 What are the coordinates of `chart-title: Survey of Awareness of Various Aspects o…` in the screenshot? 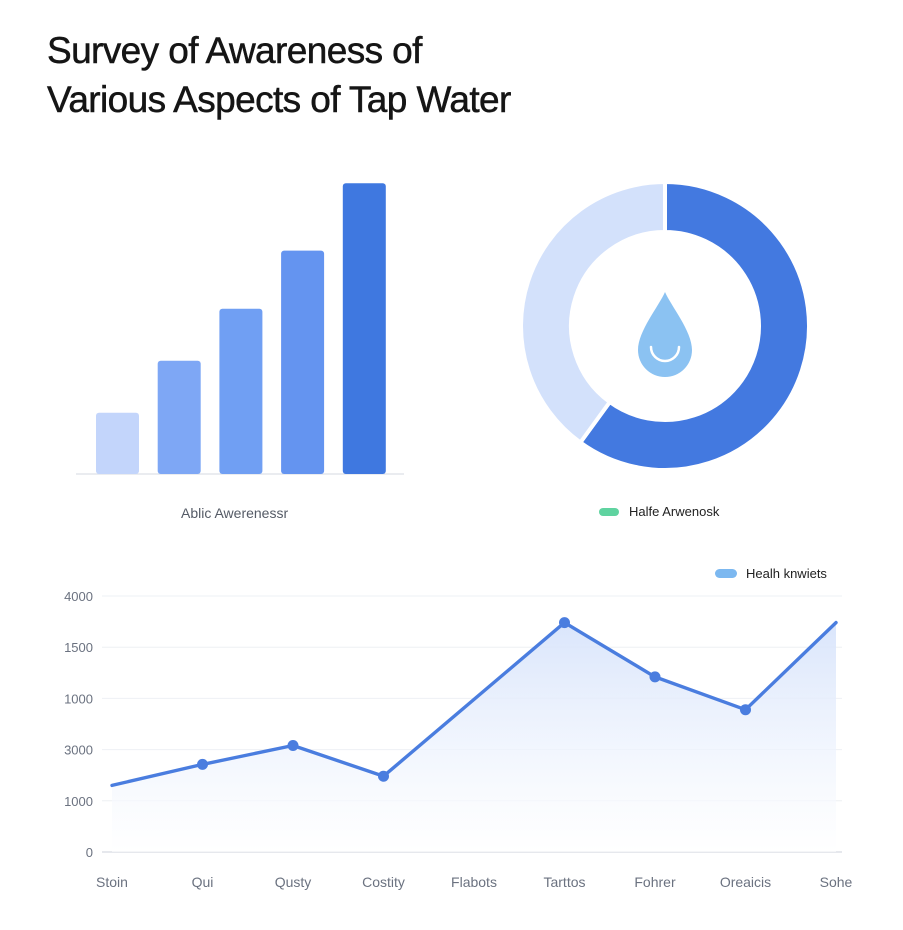 It's located at (347, 75).